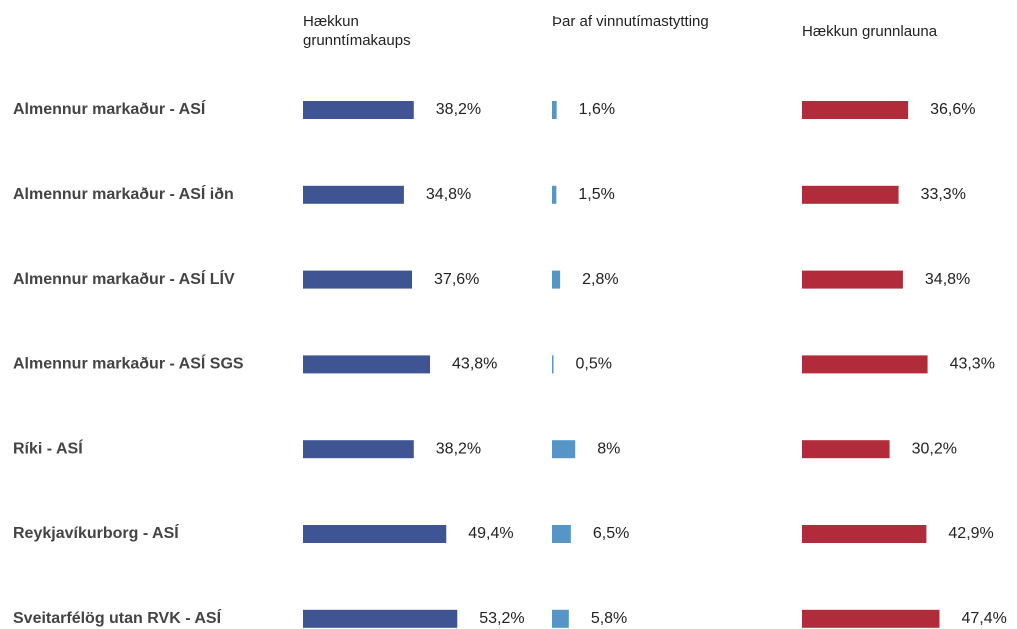  What do you see at coordinates (970, 533) in the screenshot?
I see `value-label: 42,9%` at bounding box center [970, 533].